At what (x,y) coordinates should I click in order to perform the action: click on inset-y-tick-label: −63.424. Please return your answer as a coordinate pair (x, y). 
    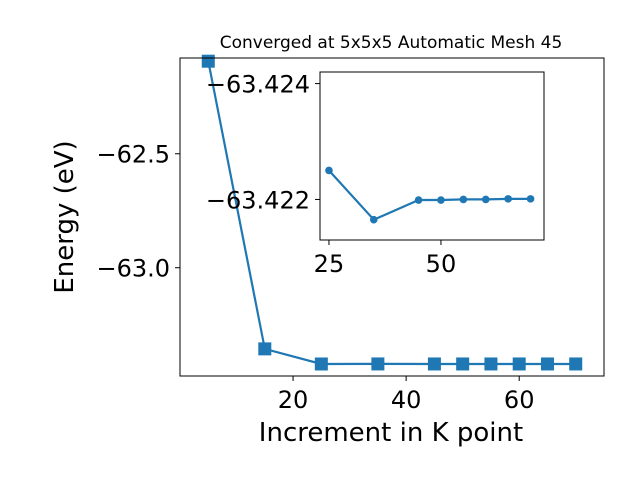
    Looking at the image, I should click on (258, 85).